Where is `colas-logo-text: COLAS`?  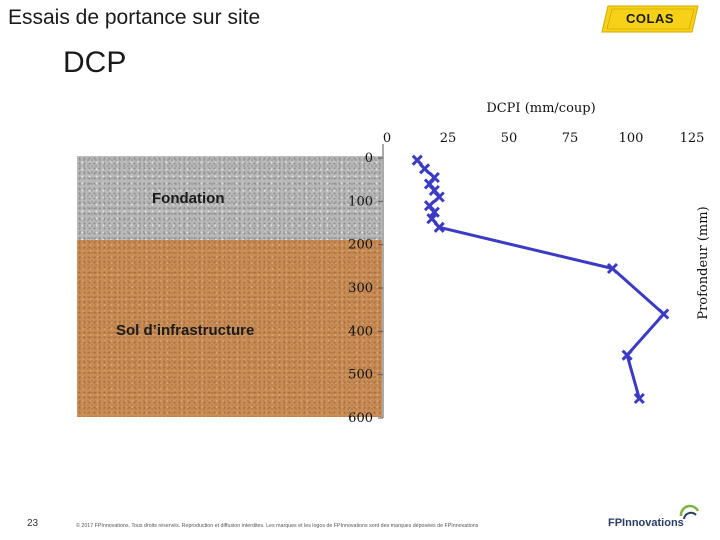 colas-logo-text: COLAS is located at coordinates (650, 18).